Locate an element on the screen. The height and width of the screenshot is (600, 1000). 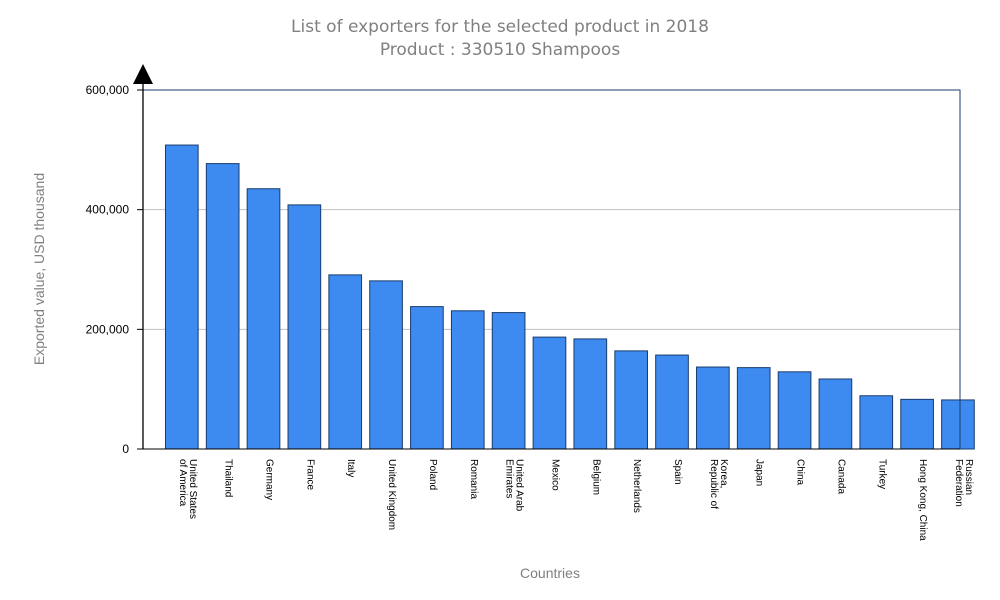
y-tick-label: 0 is located at coordinates (125, 449).